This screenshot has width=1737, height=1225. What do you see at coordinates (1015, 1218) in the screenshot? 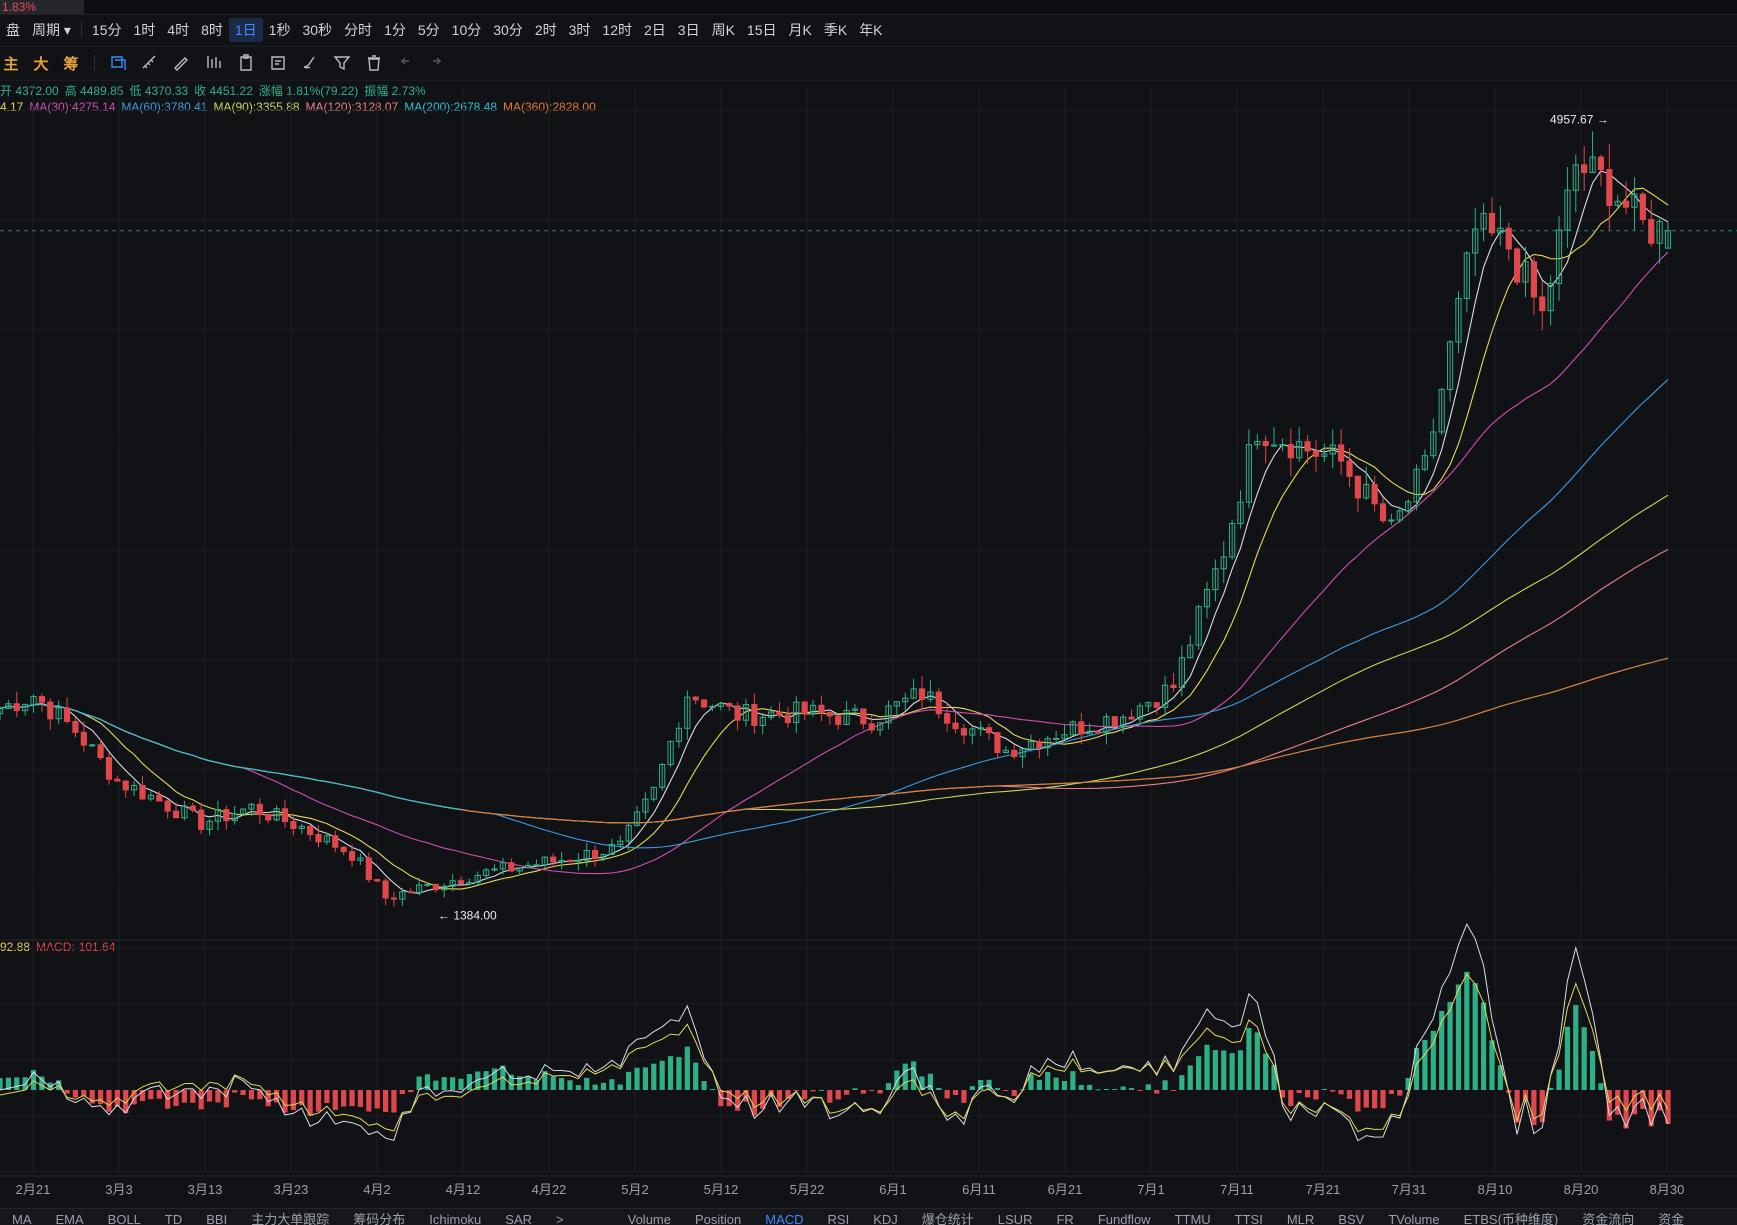
I see `indicator-tab-6: LSUR` at bounding box center [1015, 1218].